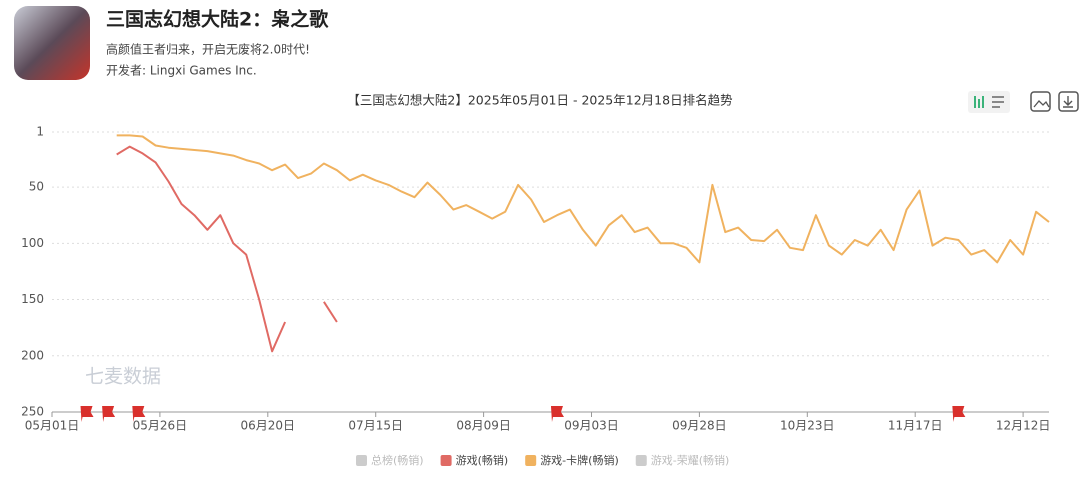  Describe the element at coordinates (540, 100) in the screenshot. I see `chart-title: 【三国志幻想大陆2】2025年05月01日 - 2025年12月18日排名趋势` at that location.